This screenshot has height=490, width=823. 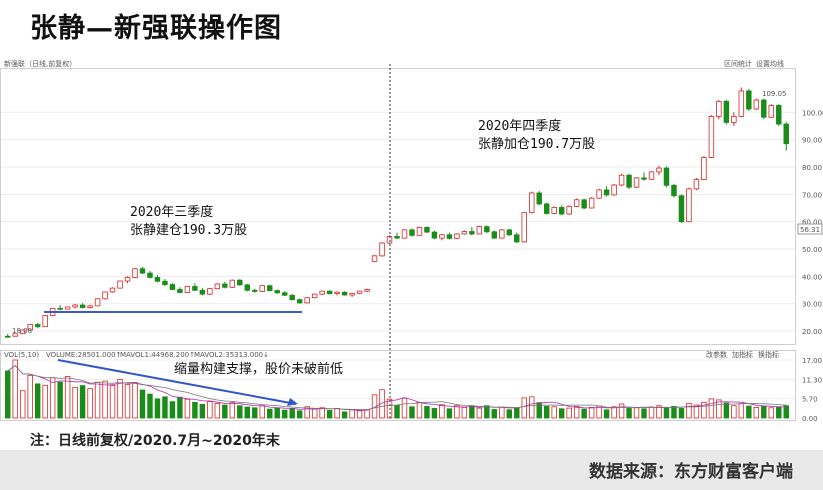 What do you see at coordinates (742, 354) in the screenshot?
I see `add-indicator-button: 加指标` at bounding box center [742, 354].